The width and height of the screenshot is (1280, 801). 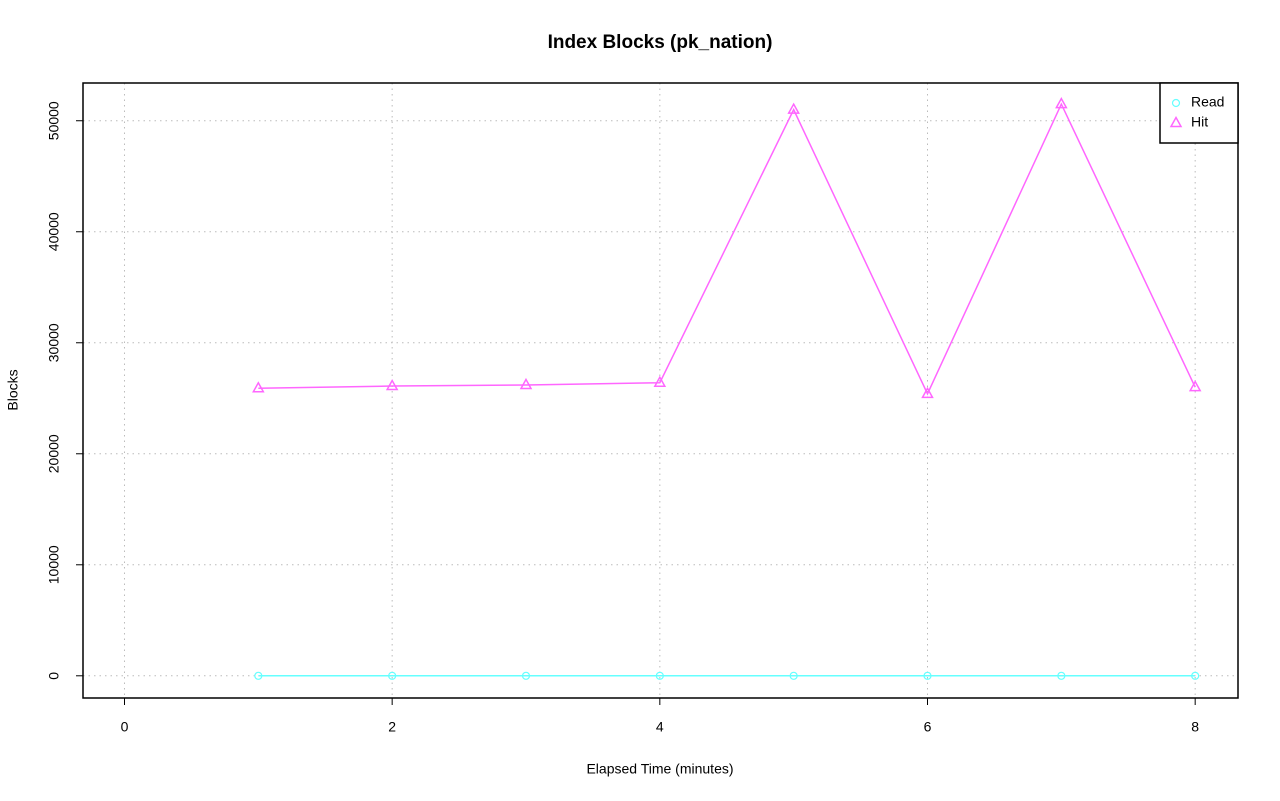 I want to click on x-tick-label: 4, so click(x=660, y=727).